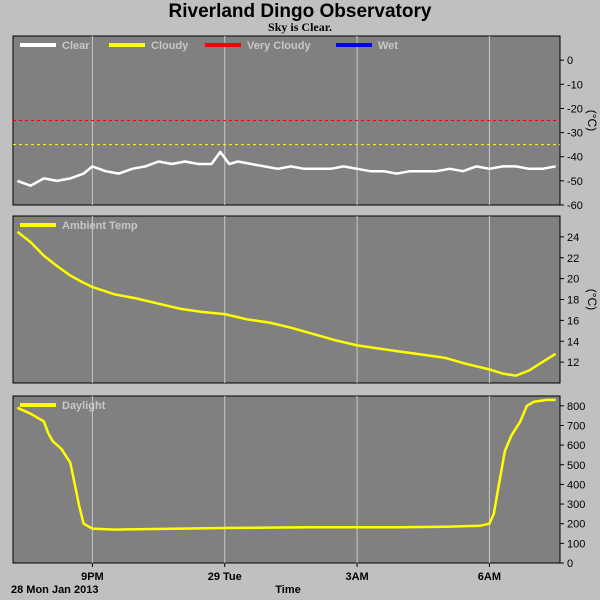 This screenshot has width=600, height=600. Describe the element at coordinates (575, 206) in the screenshot. I see `y-tick-label: -60` at that location.